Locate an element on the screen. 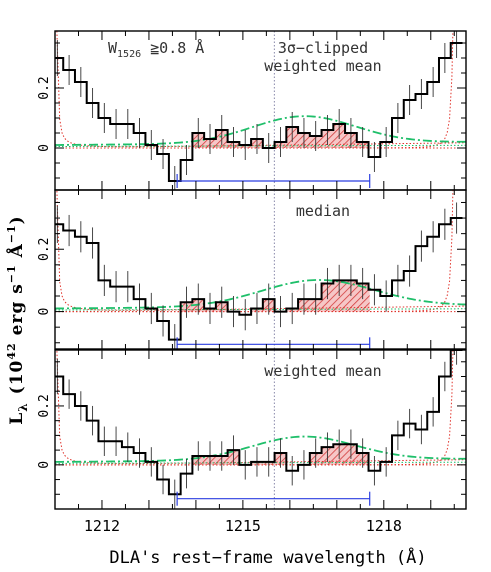 Image resolution: width=491 pixels, height=572 pixels. panel-label: 3σ−clipped is located at coordinates (323, 48).